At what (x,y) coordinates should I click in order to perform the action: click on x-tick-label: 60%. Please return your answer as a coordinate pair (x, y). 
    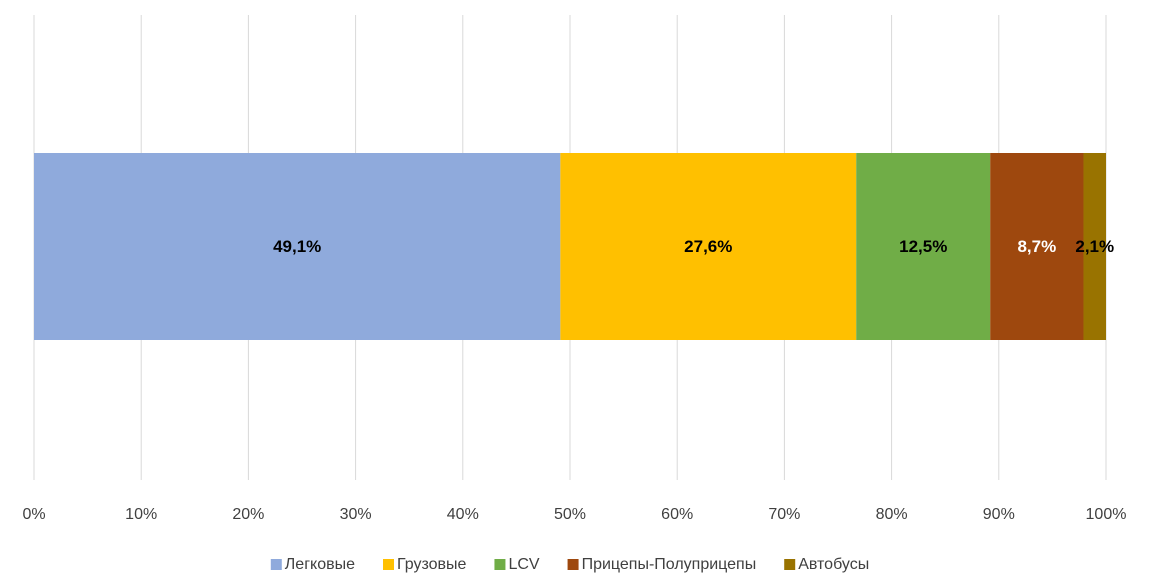
    Looking at the image, I should click on (677, 514).